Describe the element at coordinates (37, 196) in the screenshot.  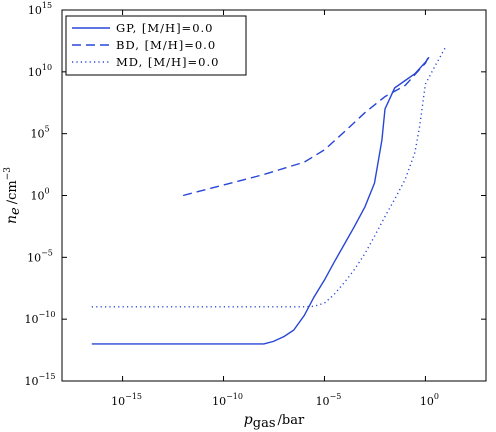
I see `y-tick-label-4-base: 10` at that location.